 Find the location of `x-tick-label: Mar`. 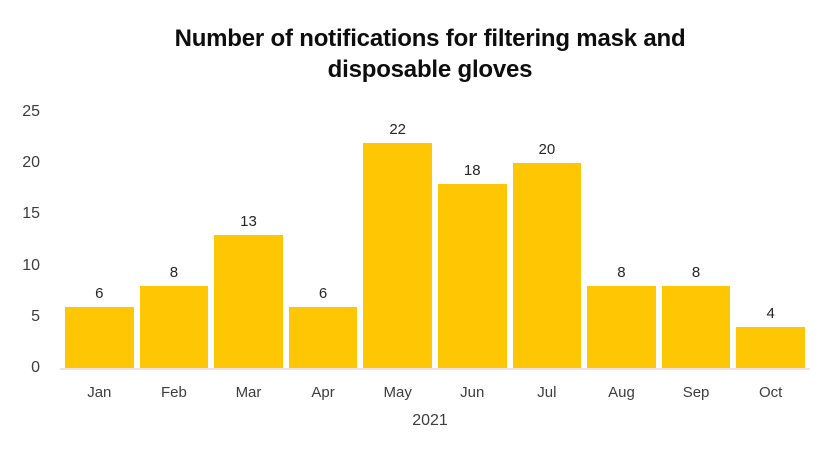

x-tick-label: Mar is located at coordinates (248, 392).